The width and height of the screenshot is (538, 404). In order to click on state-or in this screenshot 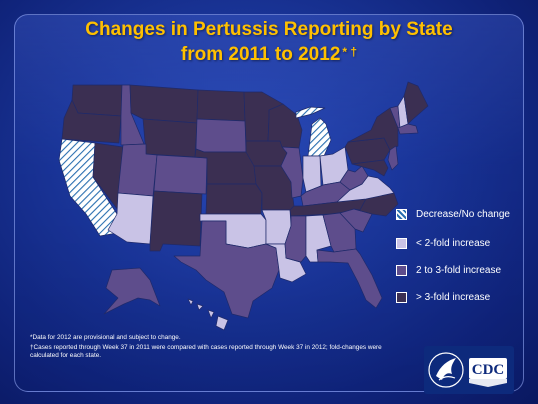, I will do `click(91, 121)`.